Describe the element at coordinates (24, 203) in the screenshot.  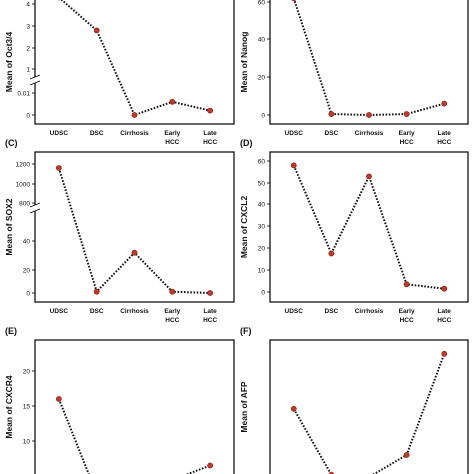
I see `y-tick-label: 800` at that location.